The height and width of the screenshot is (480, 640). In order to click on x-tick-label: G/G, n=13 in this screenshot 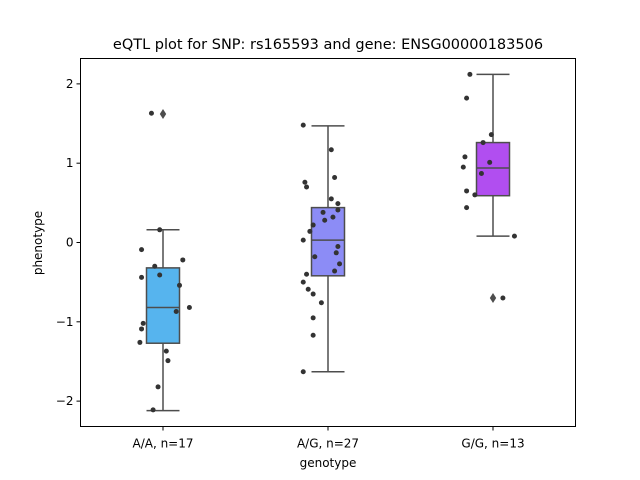, I will do `click(492, 444)`.